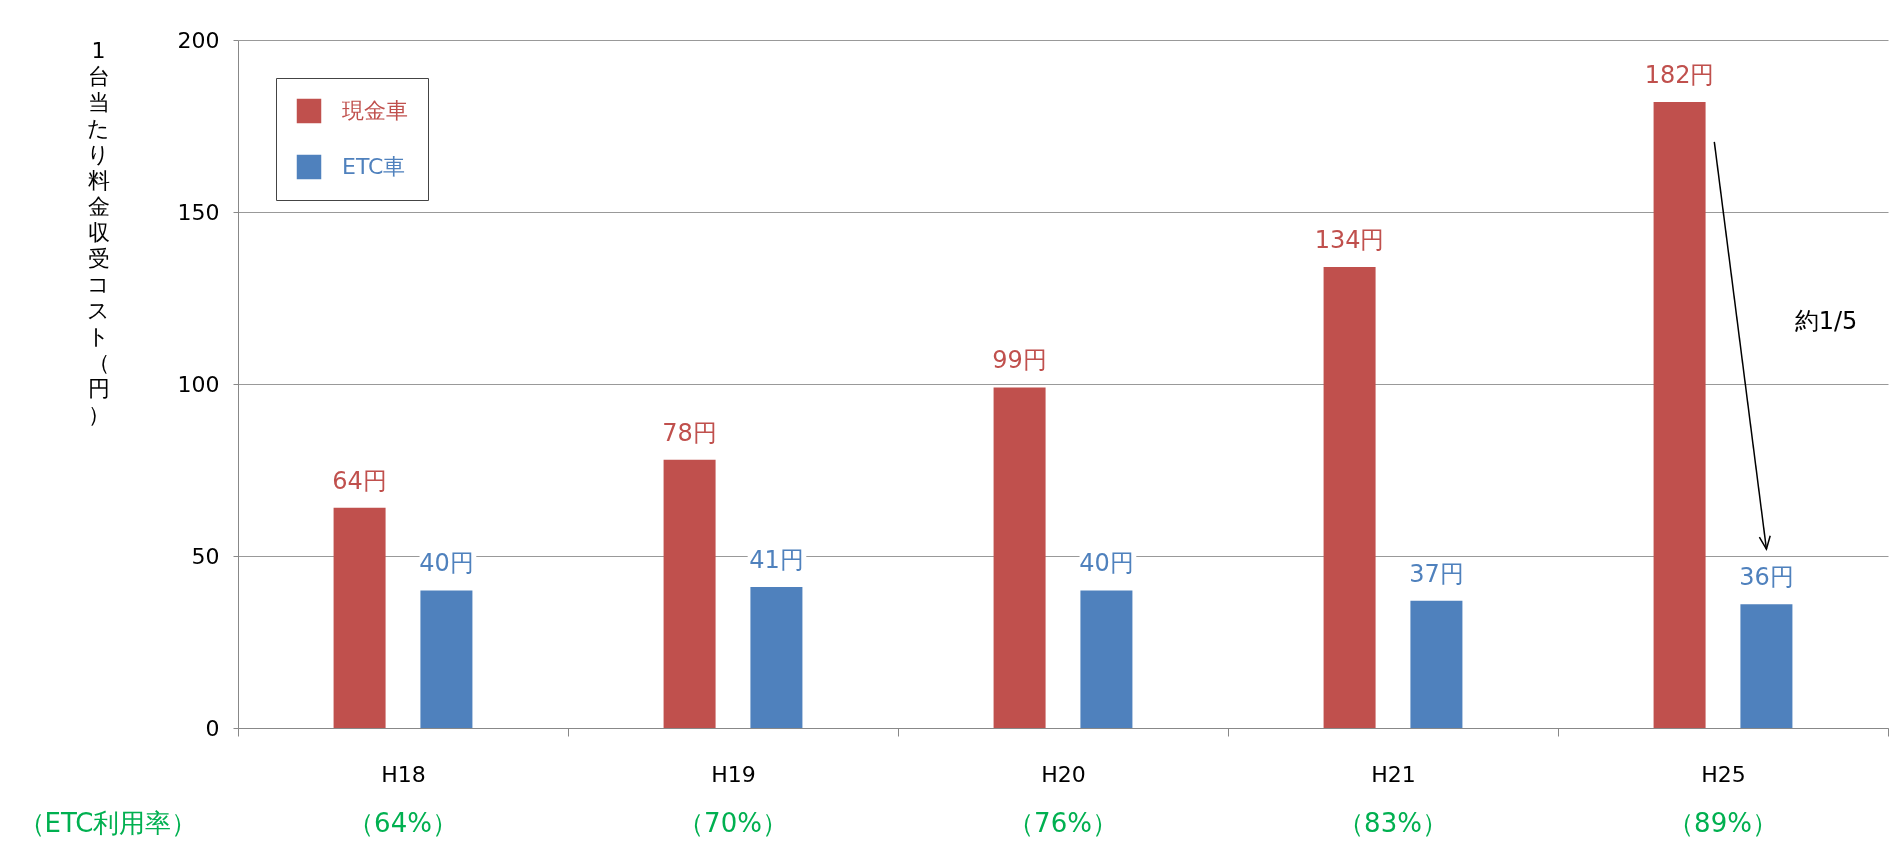  I want to click on text: 1台当たり料金収受コスト（円）, so click(98, 232).